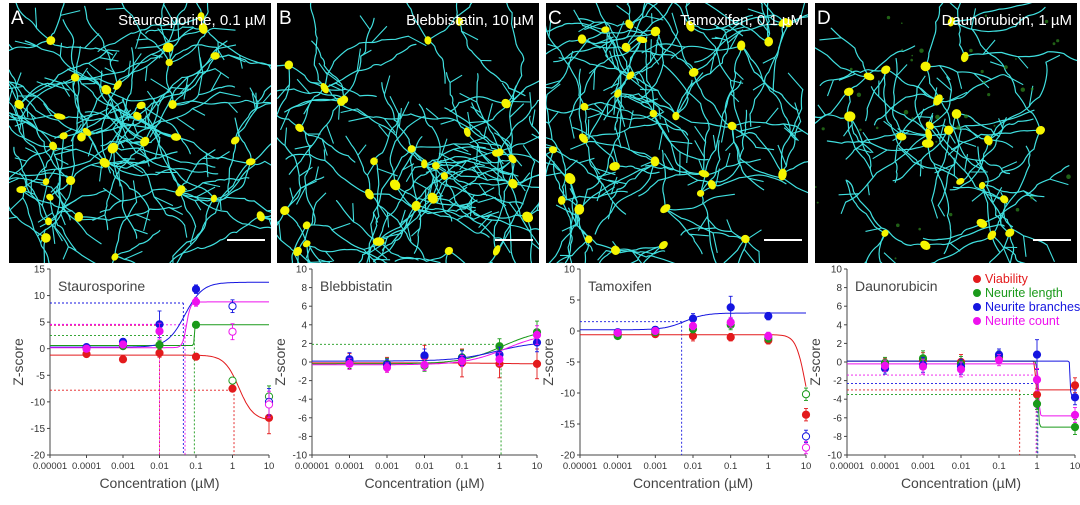 This screenshot has height=505, width=1080. Describe the element at coordinates (839, 307) in the screenshot. I see `y-tick-label: 6` at that location.